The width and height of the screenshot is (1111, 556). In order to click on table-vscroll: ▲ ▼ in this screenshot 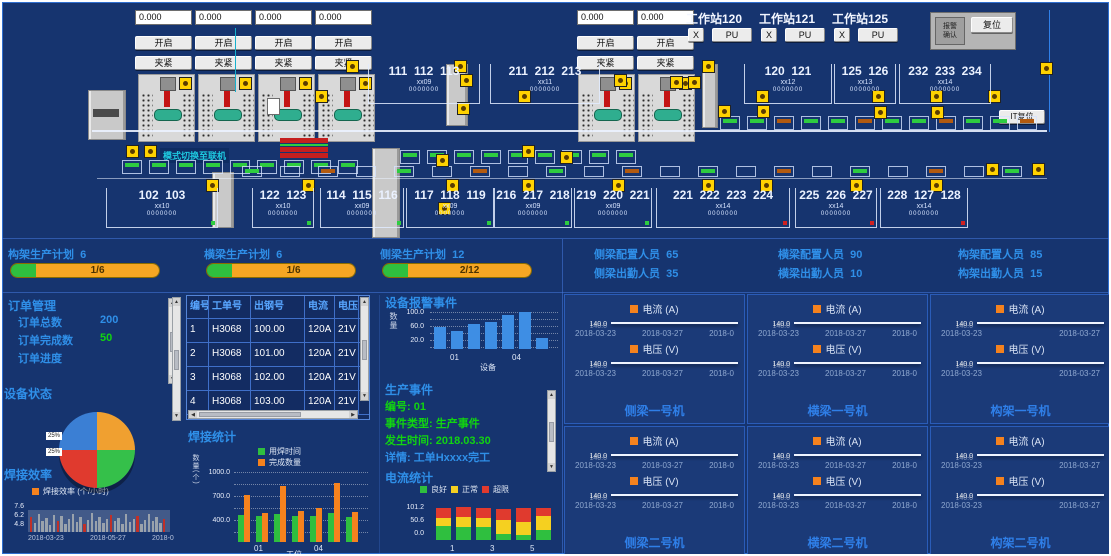, I will do `click(364, 349)`.